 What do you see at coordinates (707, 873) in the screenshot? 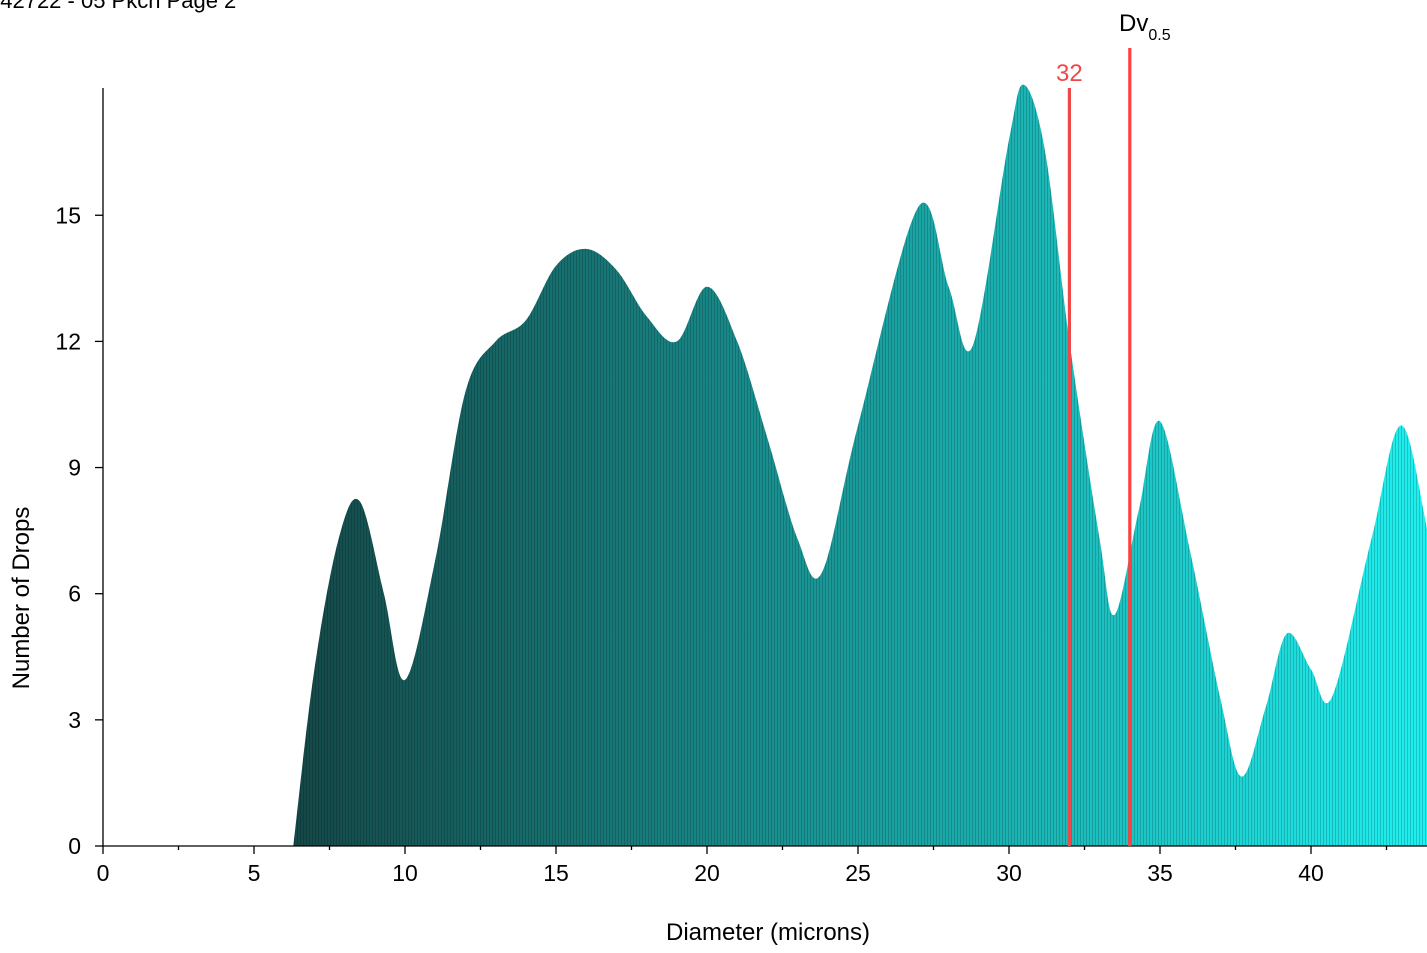
I see `x-tick-label: 20` at bounding box center [707, 873].